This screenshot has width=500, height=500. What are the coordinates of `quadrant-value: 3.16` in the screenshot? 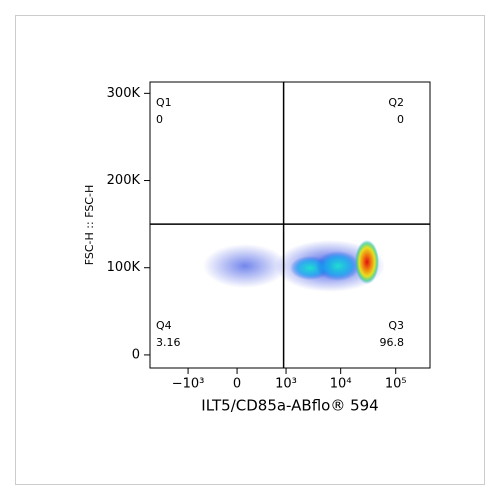 It's located at (168, 342).